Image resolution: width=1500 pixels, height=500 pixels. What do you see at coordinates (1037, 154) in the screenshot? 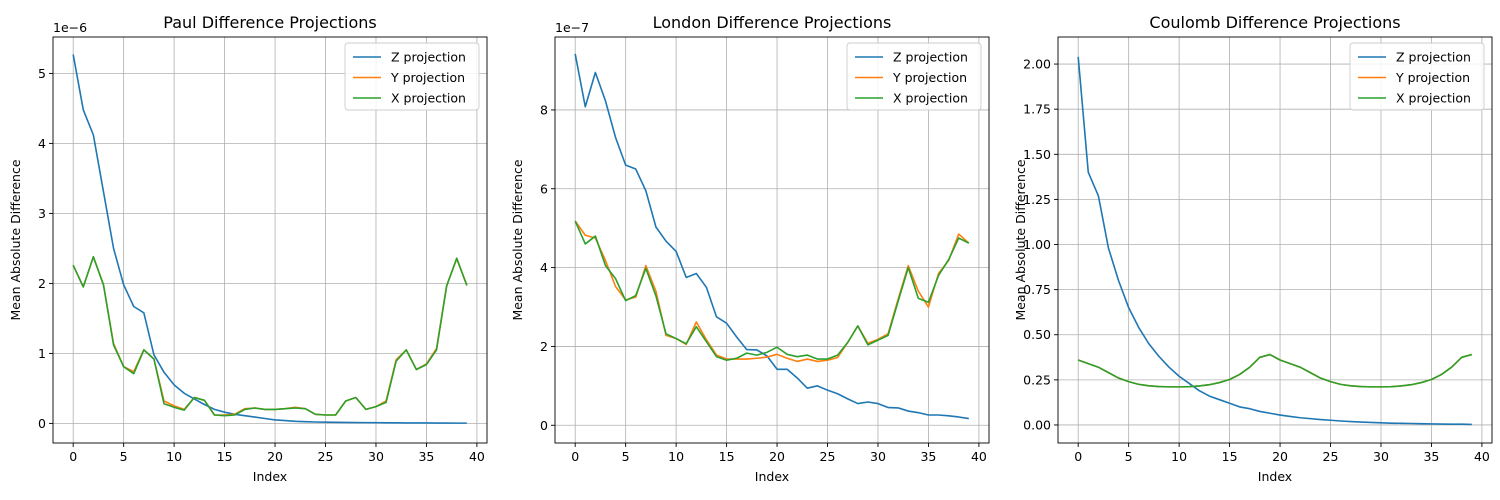
I see `y-tick-label: 1.50` at bounding box center [1037, 154].